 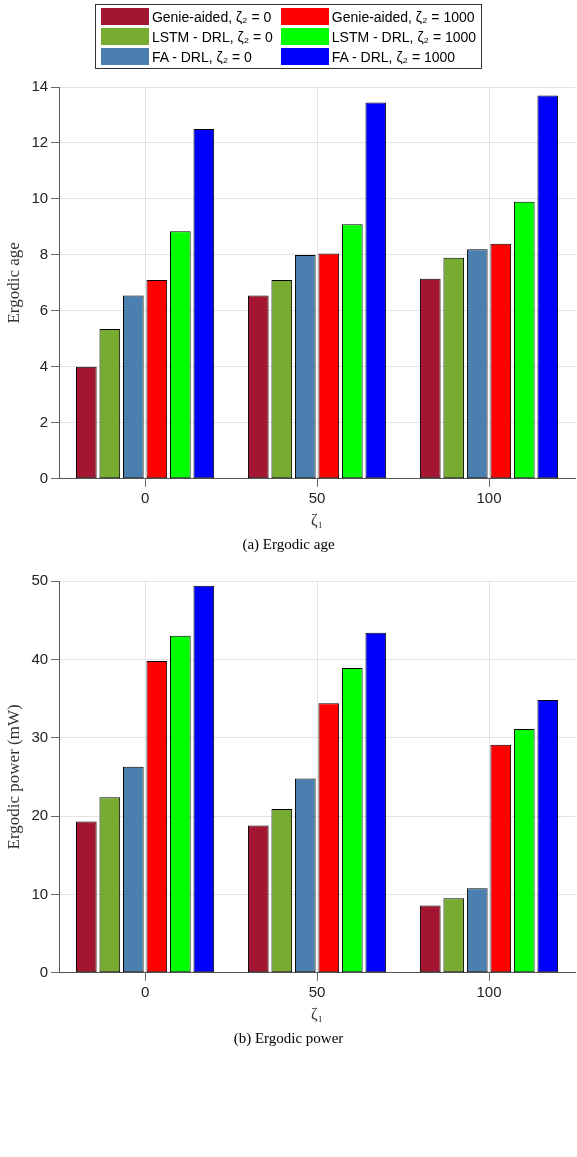 I want to click on y-tick-label: 14, so click(x=40, y=86).